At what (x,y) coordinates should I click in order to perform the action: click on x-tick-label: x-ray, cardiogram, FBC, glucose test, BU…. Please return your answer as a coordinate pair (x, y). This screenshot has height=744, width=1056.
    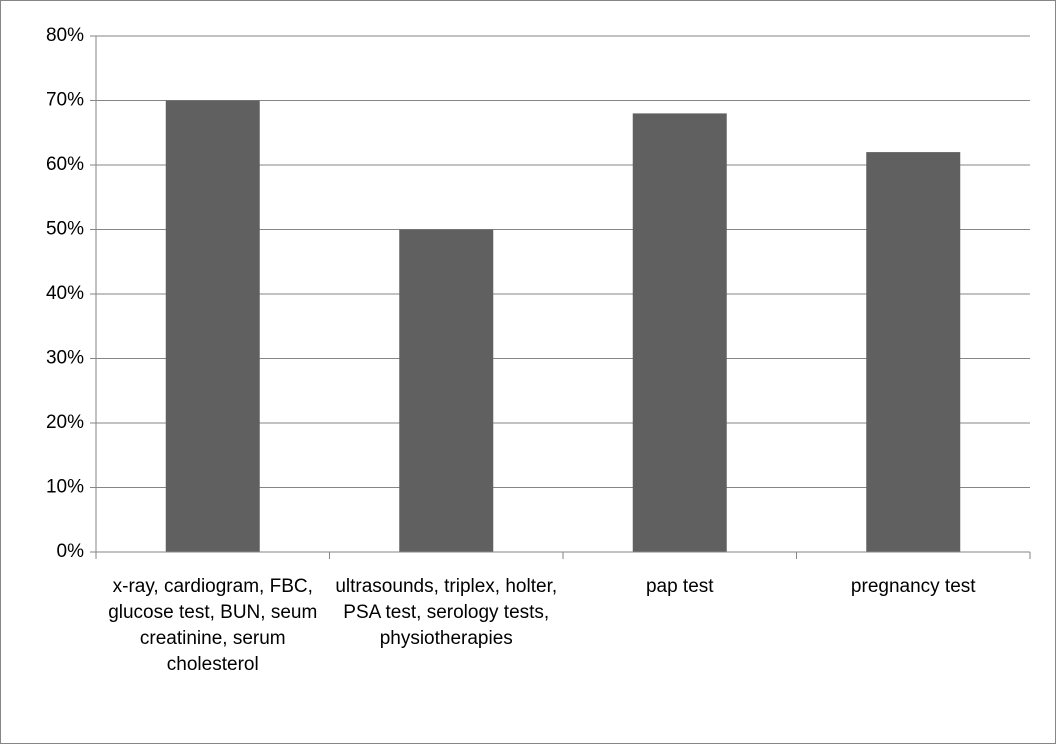
    Looking at the image, I should click on (213, 625).